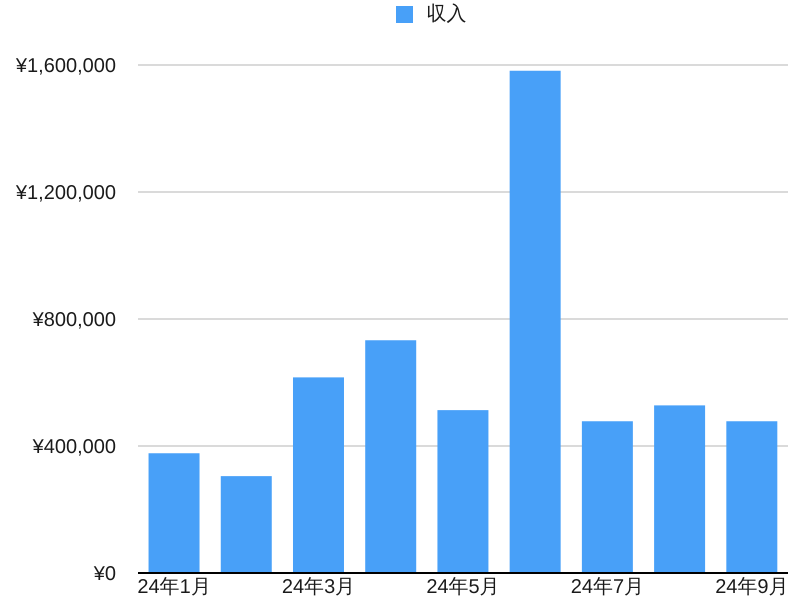 This screenshot has height=600, width=792. I want to click on x-tick-label: 24年1月, so click(174, 587).